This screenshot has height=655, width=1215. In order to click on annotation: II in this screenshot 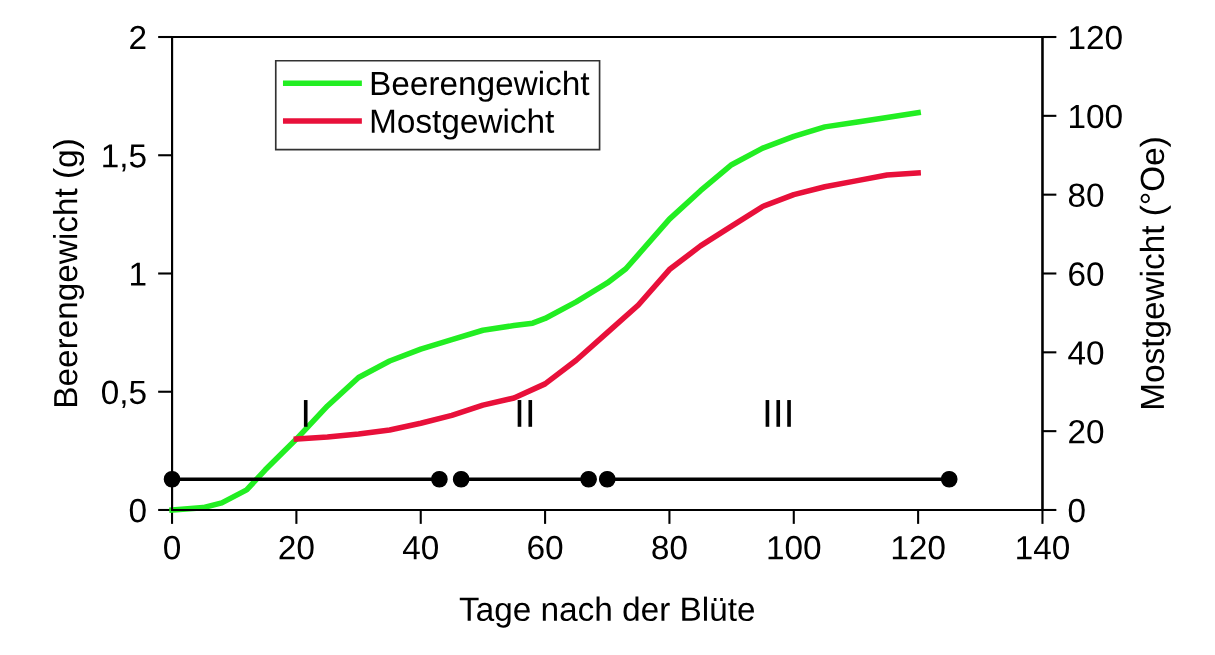, I will do `click(525, 413)`.